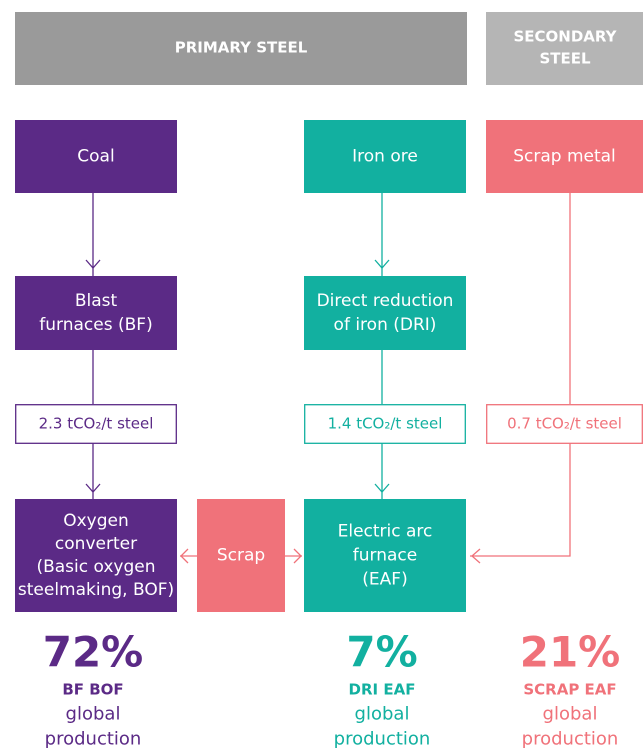  What do you see at coordinates (382, 690) in the screenshot?
I see `share-route: DRI EAF` at bounding box center [382, 690].